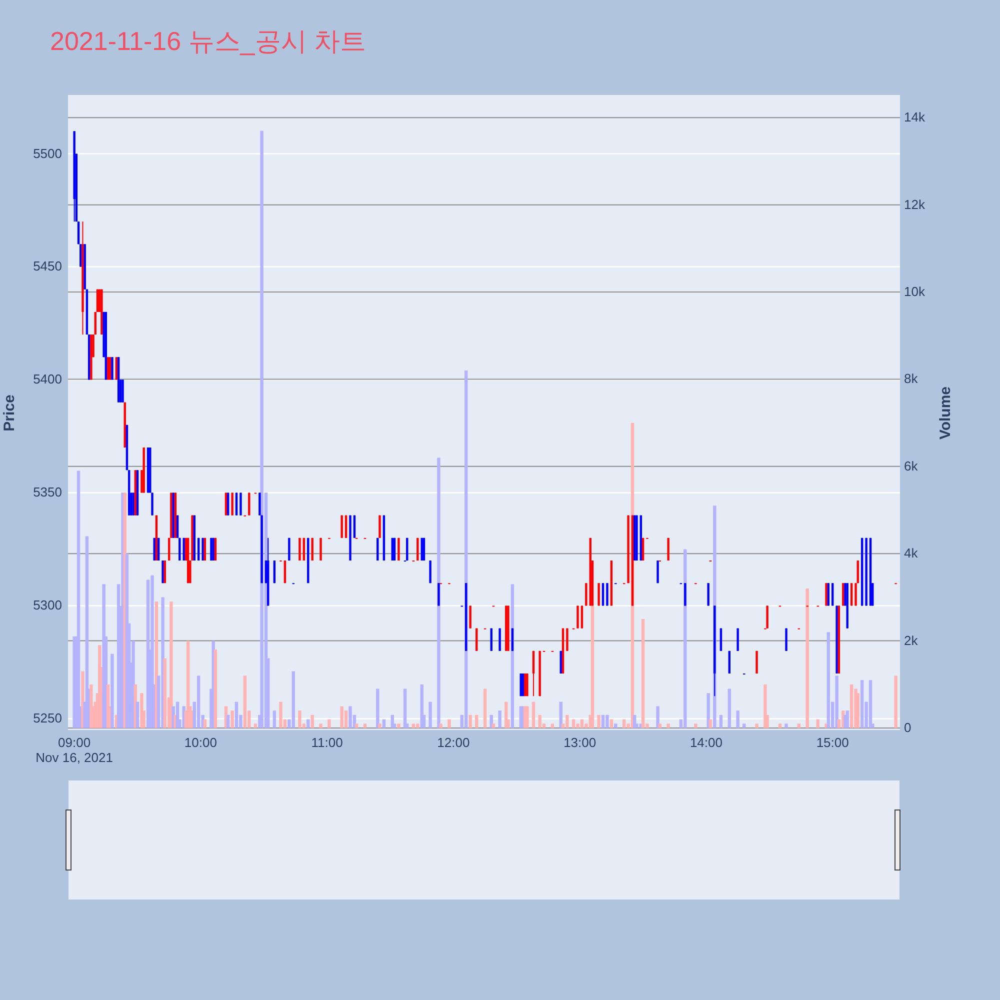 Image resolution: width=1000 pixels, height=1000 pixels. What do you see at coordinates (580, 742) in the screenshot?
I see `x-tick-label: 13:00` at bounding box center [580, 742].